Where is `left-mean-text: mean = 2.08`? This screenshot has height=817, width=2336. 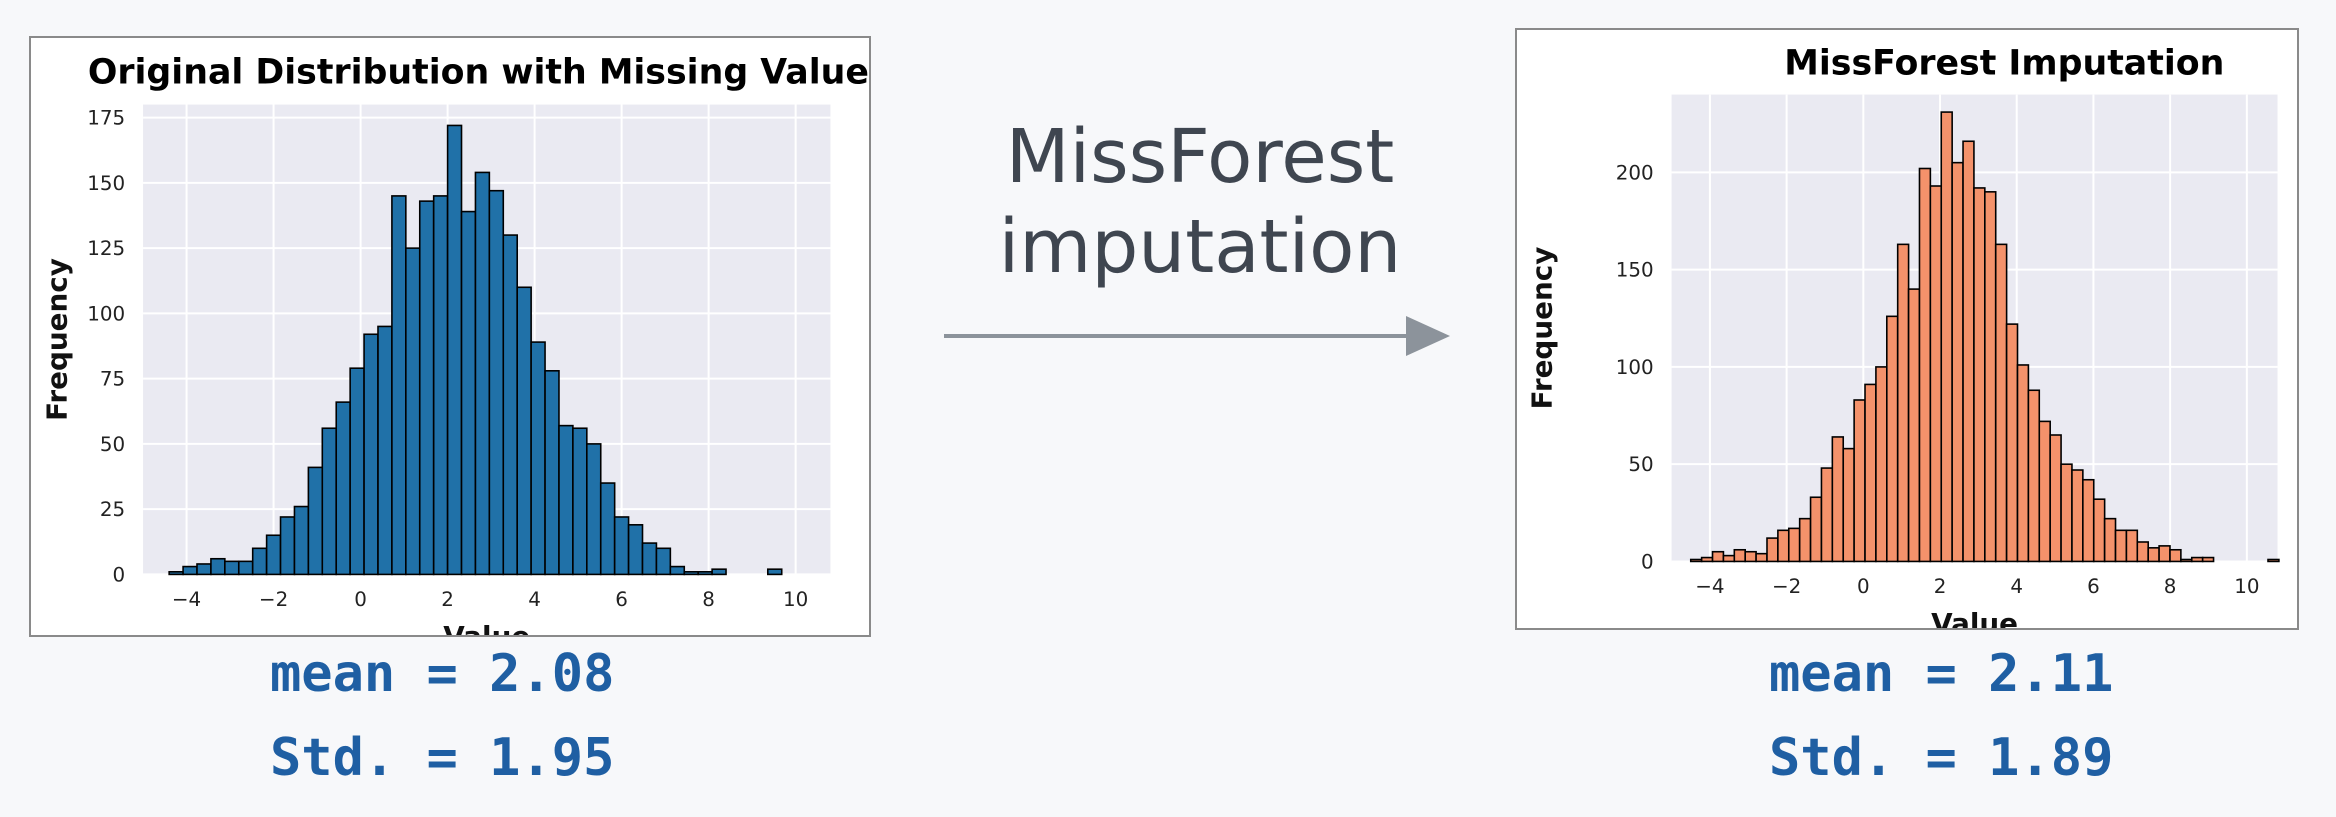
left-mean-text: mean = 2.08 is located at coordinates (442, 674).